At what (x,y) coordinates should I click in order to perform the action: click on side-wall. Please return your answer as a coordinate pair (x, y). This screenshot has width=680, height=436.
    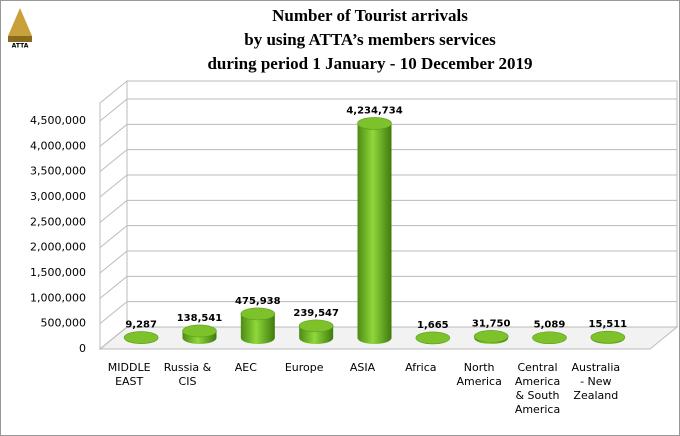
    Looking at the image, I should click on (113, 215).